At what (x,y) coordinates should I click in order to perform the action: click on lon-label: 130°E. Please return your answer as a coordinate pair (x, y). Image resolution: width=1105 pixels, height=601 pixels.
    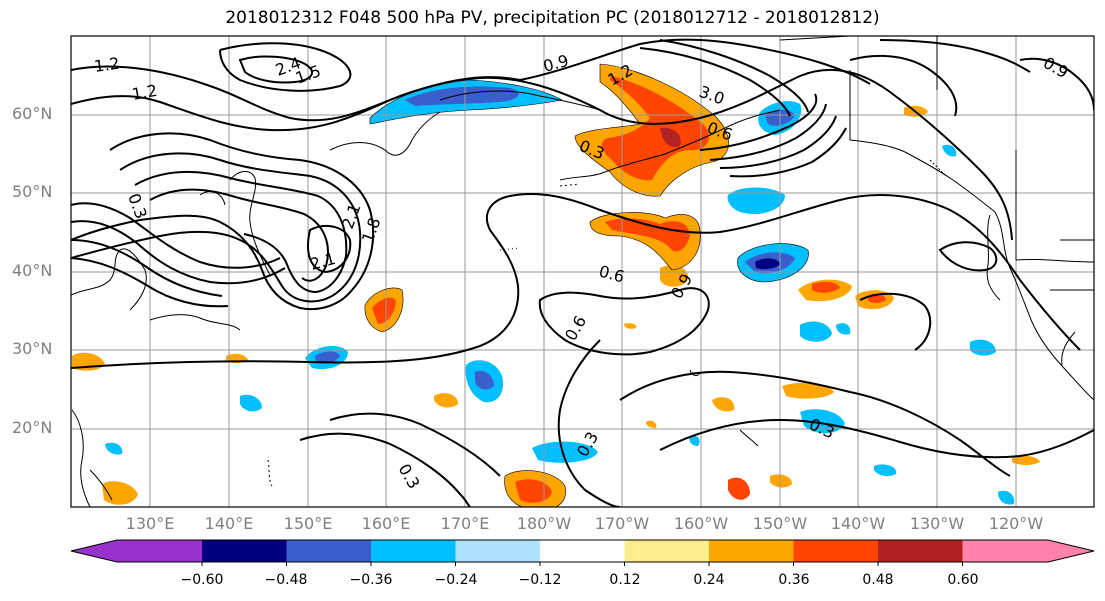
    Looking at the image, I should click on (150, 523).